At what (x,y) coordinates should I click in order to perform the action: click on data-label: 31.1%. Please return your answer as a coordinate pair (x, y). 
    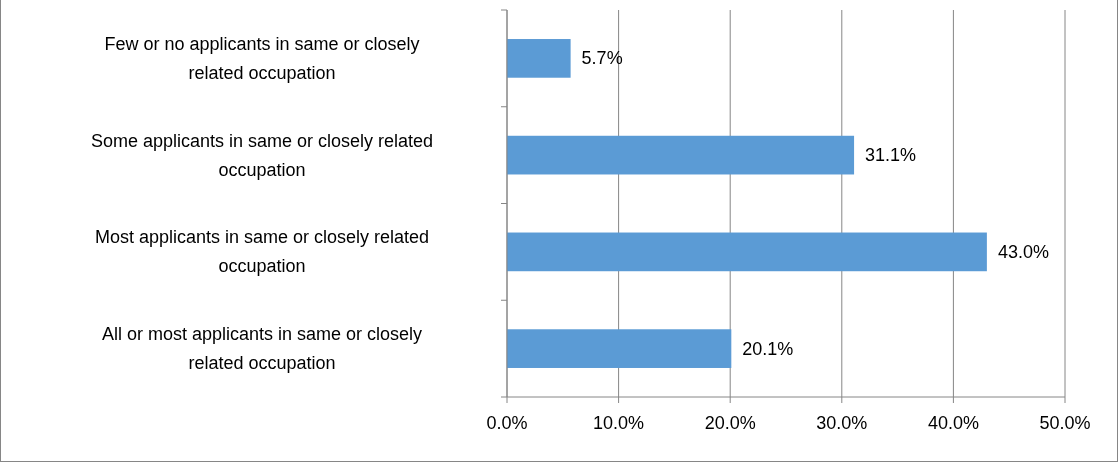
    Looking at the image, I should click on (891, 155).